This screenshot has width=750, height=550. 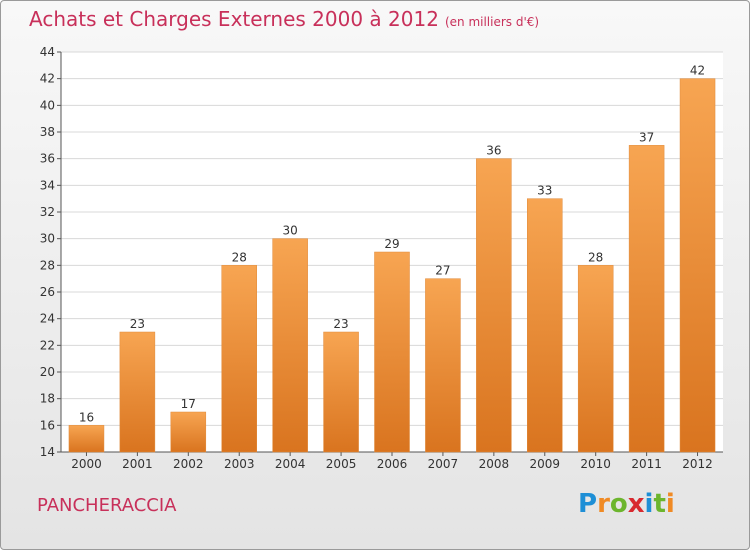 I want to click on data-label-2002: 17, so click(x=188, y=404).